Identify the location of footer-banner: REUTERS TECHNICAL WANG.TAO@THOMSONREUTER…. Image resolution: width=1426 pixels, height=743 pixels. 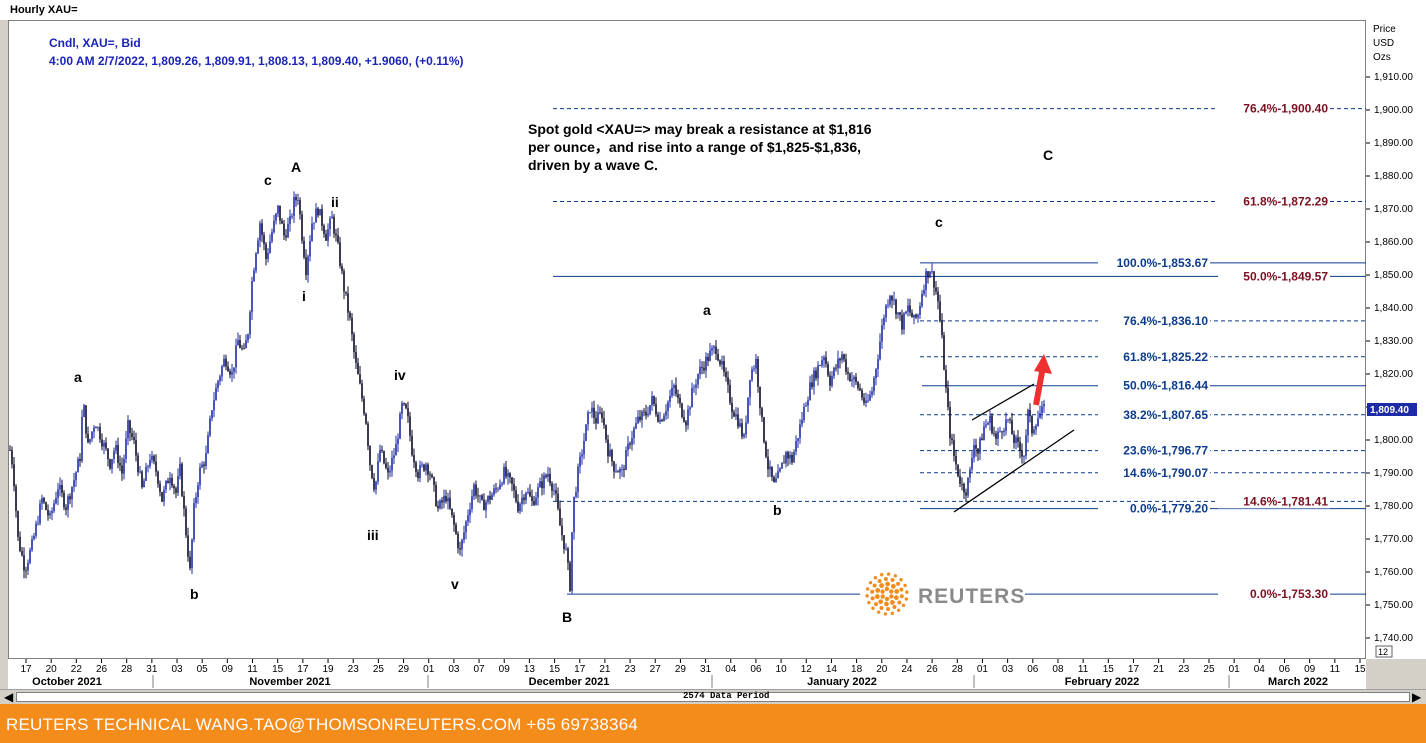
(713, 723).